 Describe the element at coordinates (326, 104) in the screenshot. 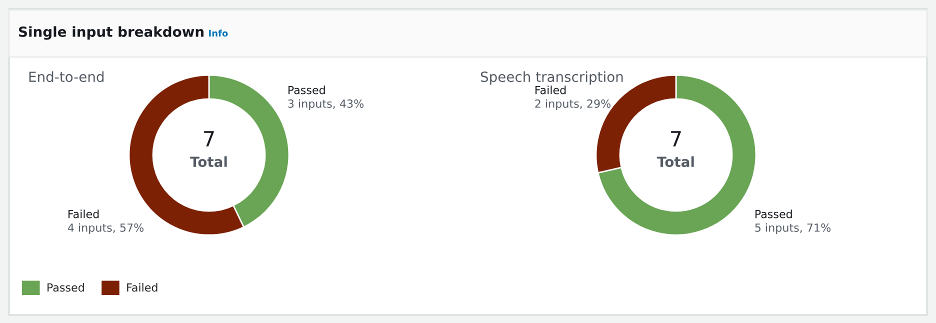

I see `data-label: 3 inputs, 43%` at that location.